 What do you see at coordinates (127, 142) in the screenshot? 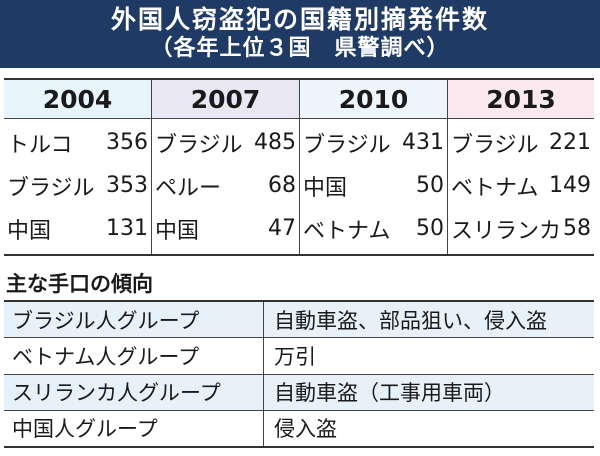
I see `case-count: 356` at bounding box center [127, 142].